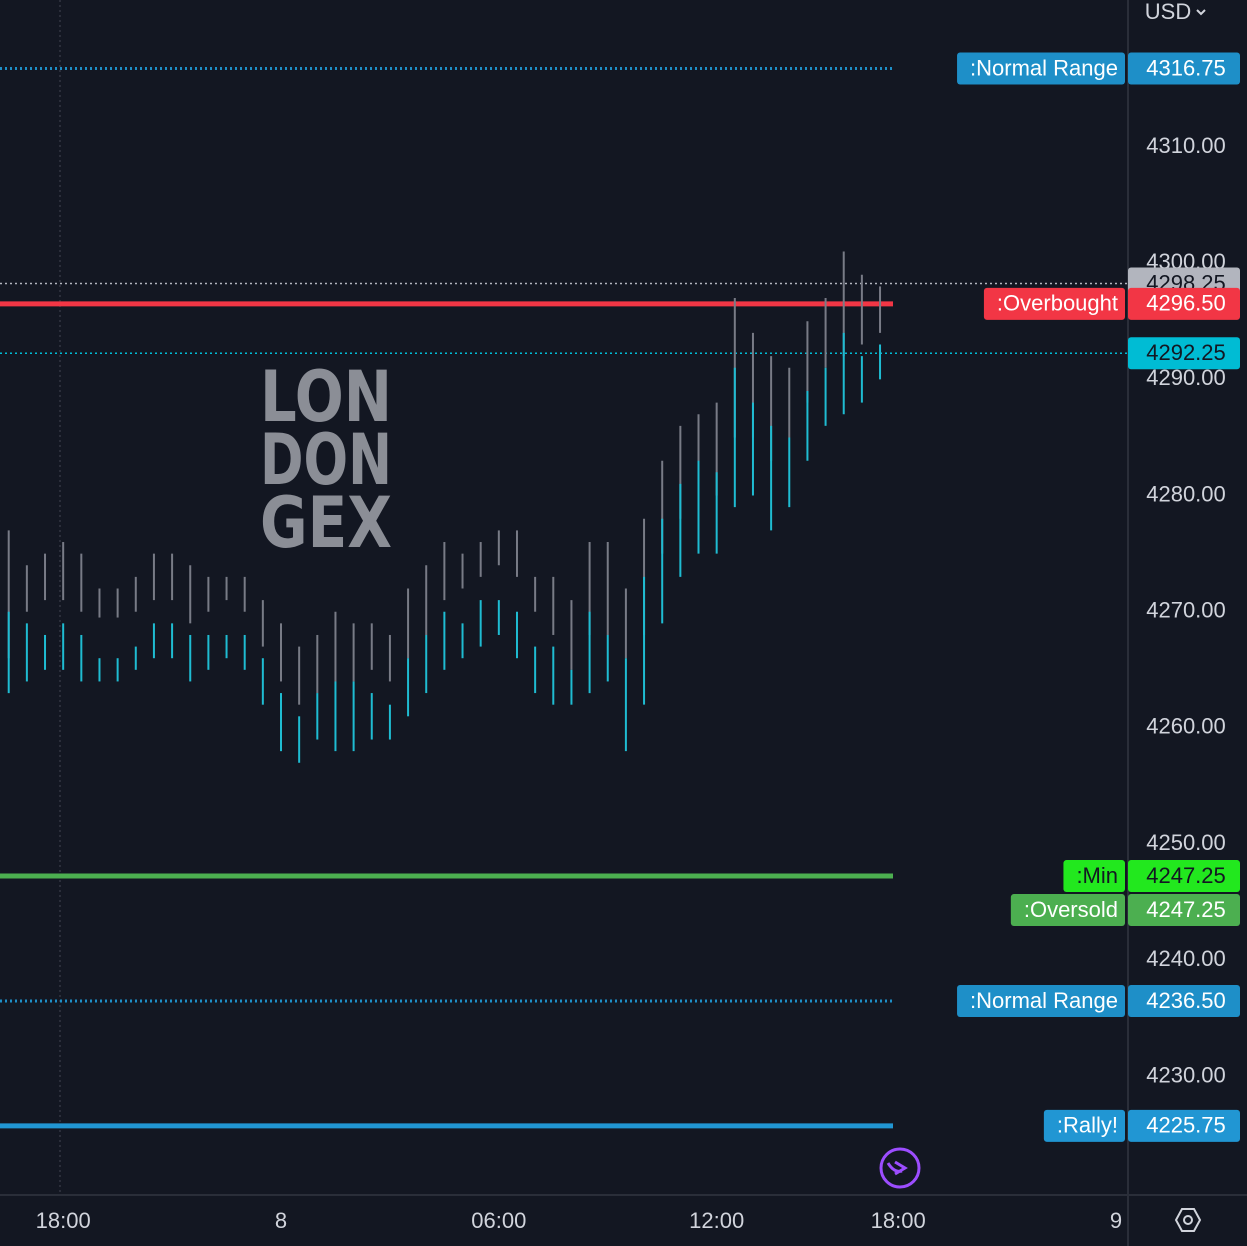  What do you see at coordinates (1168, 12) in the screenshot?
I see `currency: USD` at bounding box center [1168, 12].